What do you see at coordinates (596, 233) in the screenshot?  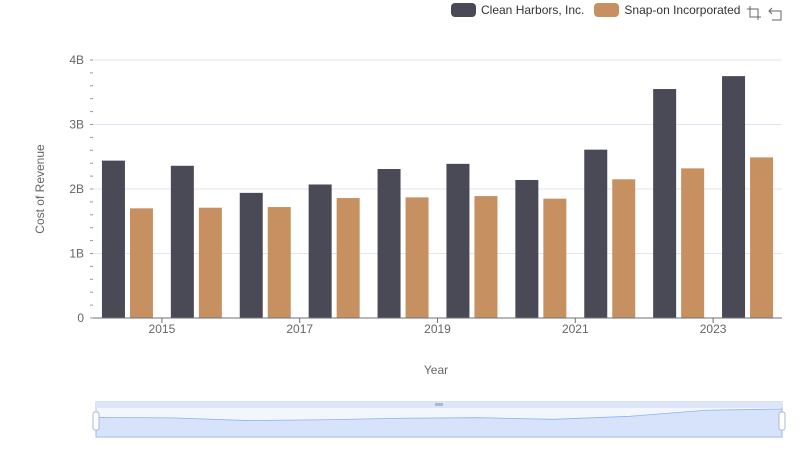 I see `bar-clean-harbors-2021` at bounding box center [596, 233].